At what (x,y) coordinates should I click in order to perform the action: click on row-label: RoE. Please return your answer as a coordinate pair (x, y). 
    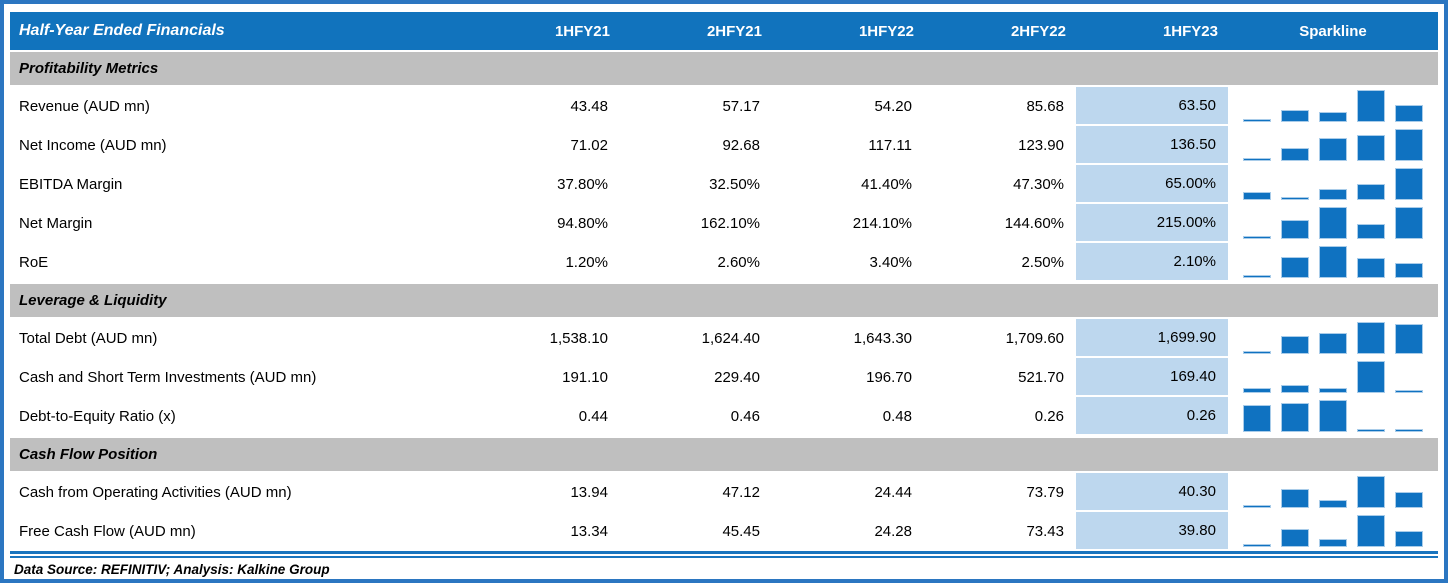
    Looking at the image, I should click on (239, 262).